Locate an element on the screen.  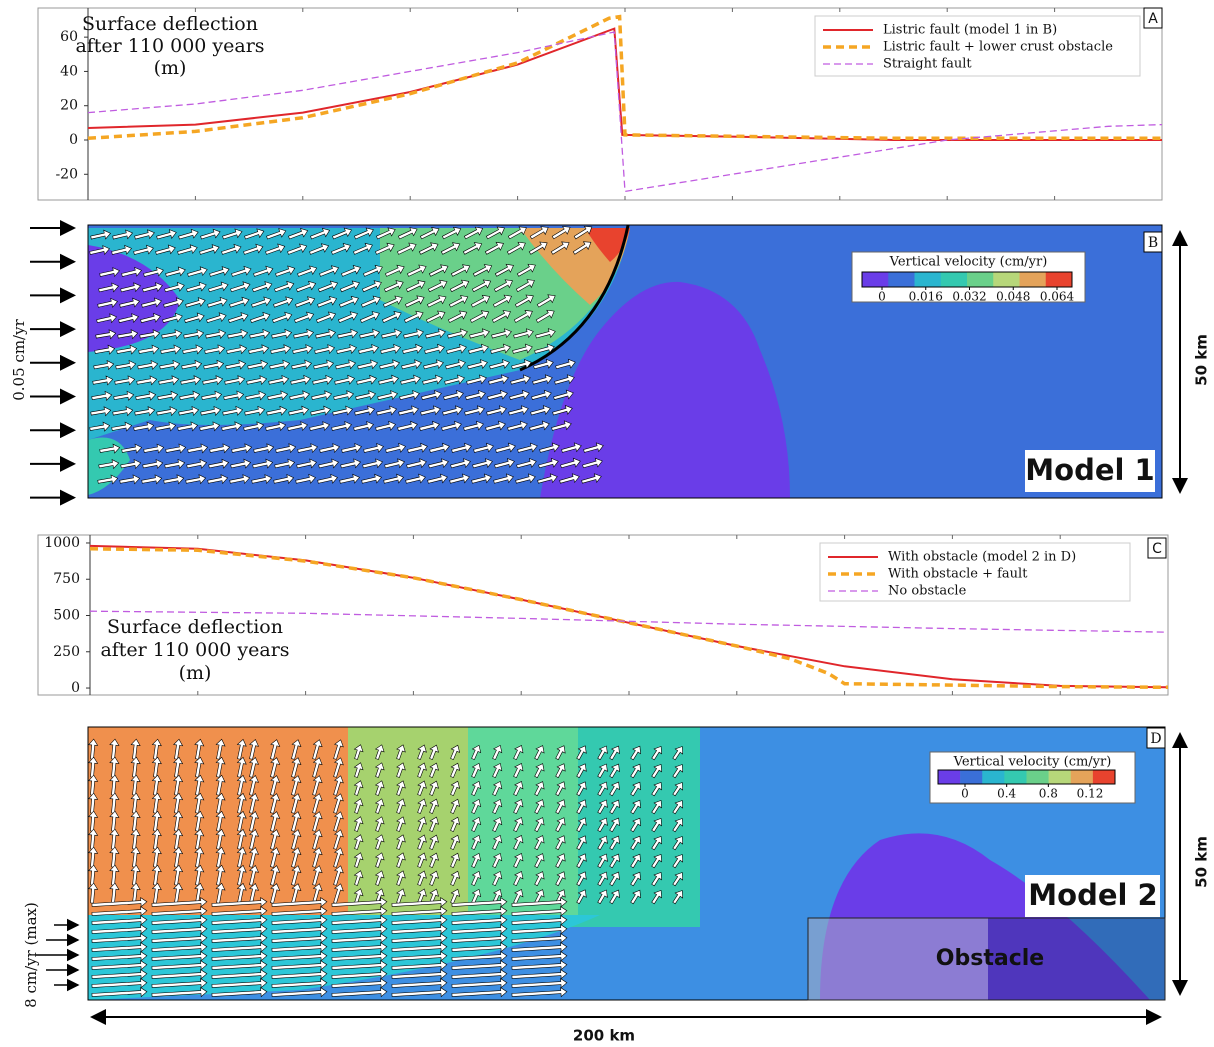
panel-label-box is located at coordinates (1157, 548).